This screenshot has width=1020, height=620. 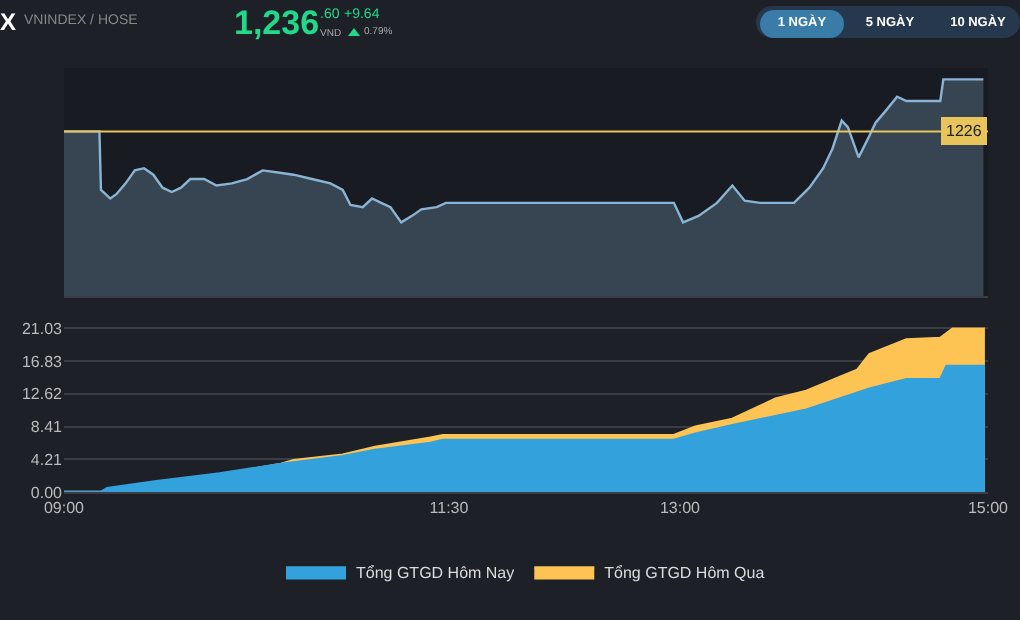 I want to click on y-tick-label: 4.21, so click(x=47, y=459).